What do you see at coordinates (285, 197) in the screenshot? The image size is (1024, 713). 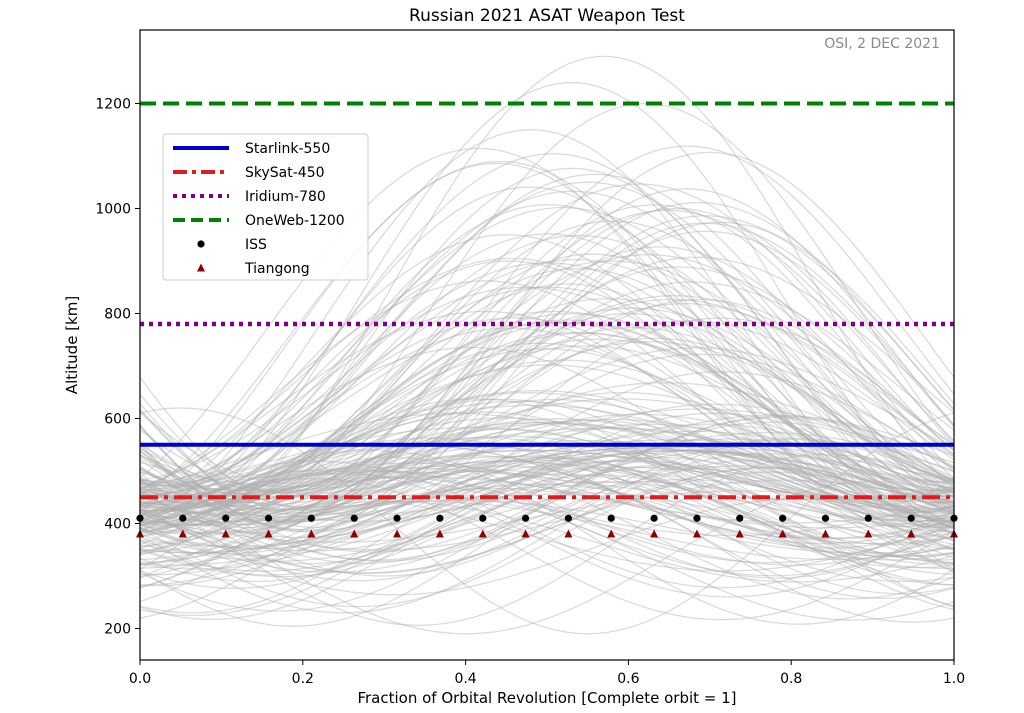 I see `legend-label: Iridium-780` at bounding box center [285, 197].